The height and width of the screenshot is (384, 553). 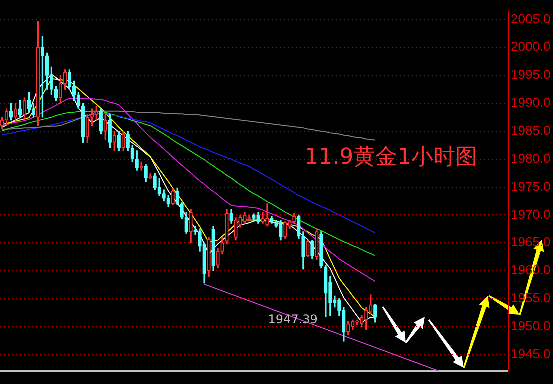 What do you see at coordinates (531, 46) in the screenshot?
I see `y-tick-label: 2000.0` at bounding box center [531, 46].